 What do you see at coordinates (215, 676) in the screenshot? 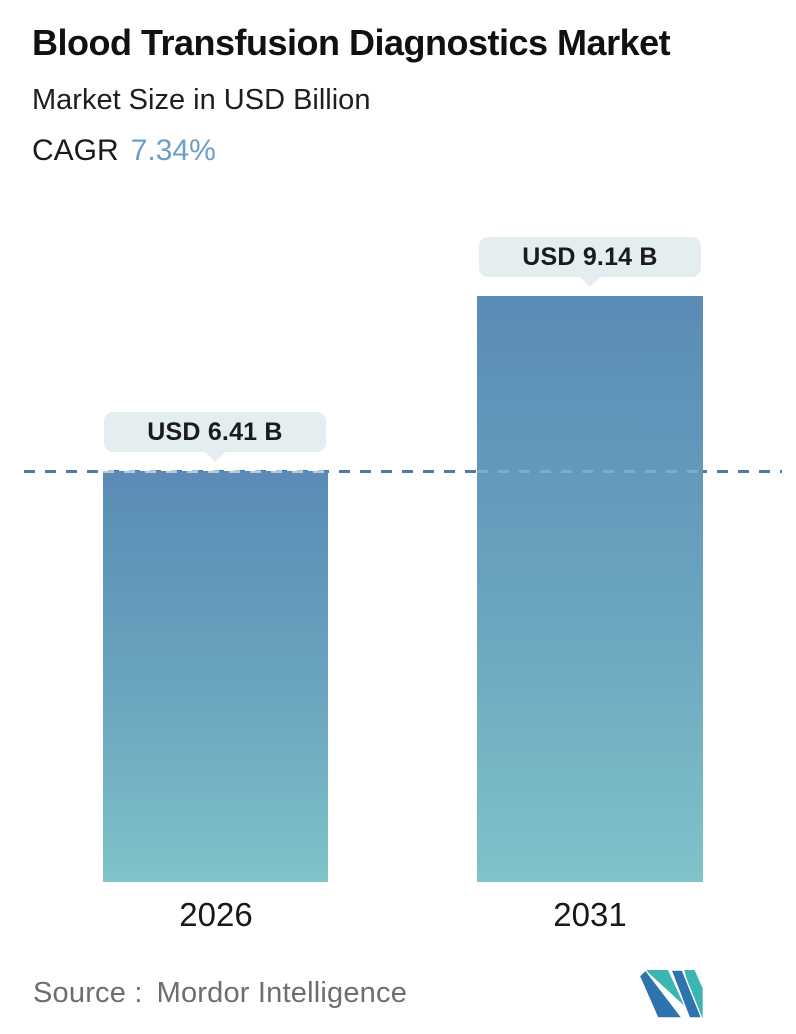
I see `bar-2026` at bounding box center [215, 676].